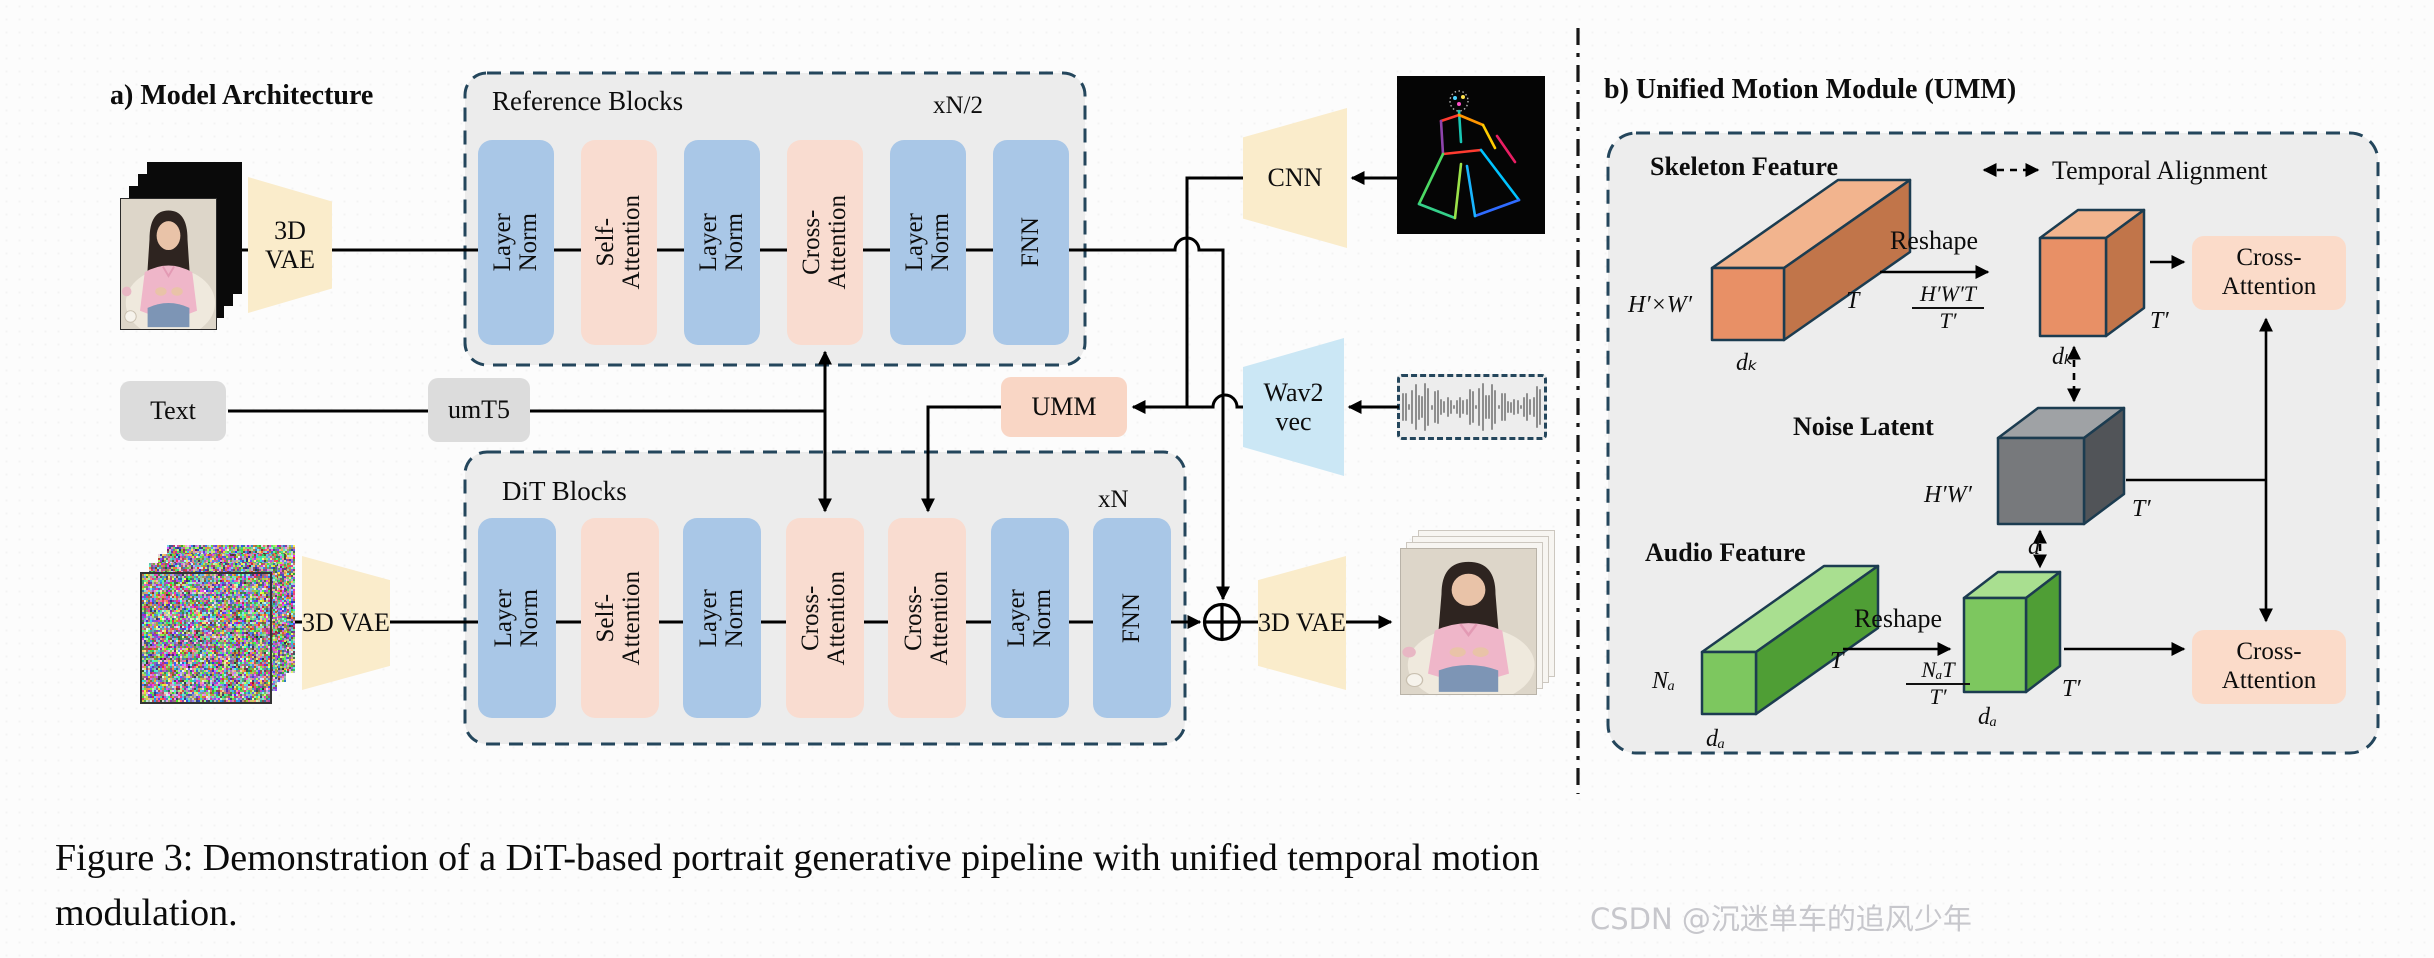  Describe the element at coordinates (1660, 305) in the screenshot. I see `skeleton-face-dim: H′×W′` at that location.